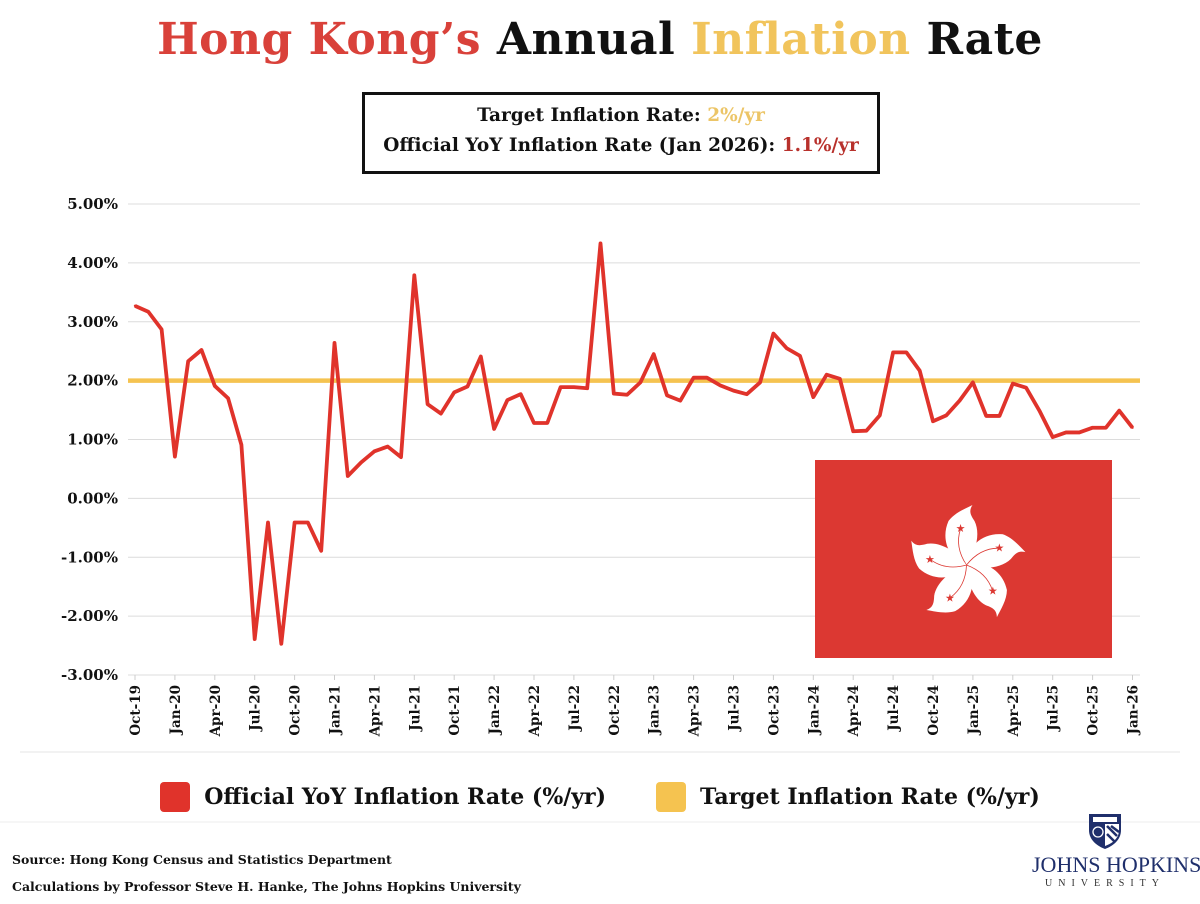  Describe the element at coordinates (176, 710) in the screenshot. I see `x-tick-label: Jan-20` at that location.